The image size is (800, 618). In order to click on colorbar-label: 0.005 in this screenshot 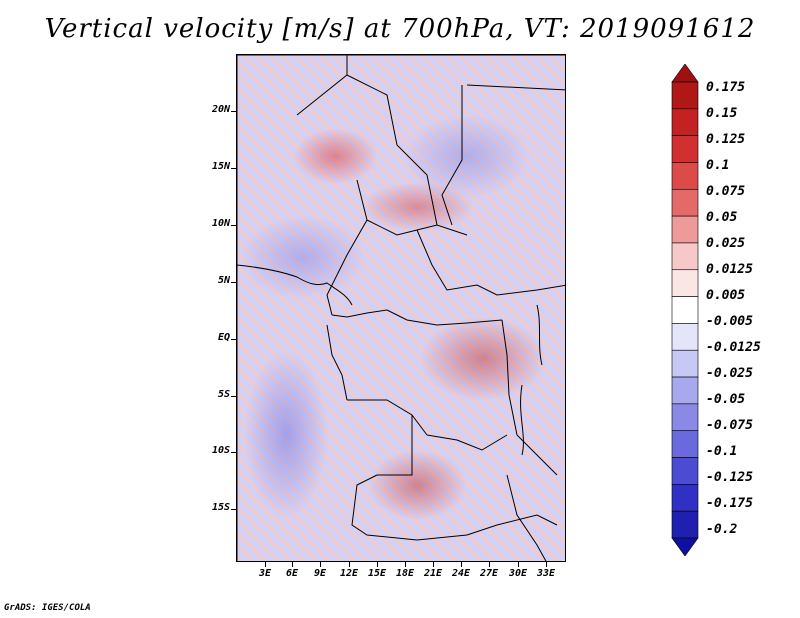, I will do `click(726, 295)`.